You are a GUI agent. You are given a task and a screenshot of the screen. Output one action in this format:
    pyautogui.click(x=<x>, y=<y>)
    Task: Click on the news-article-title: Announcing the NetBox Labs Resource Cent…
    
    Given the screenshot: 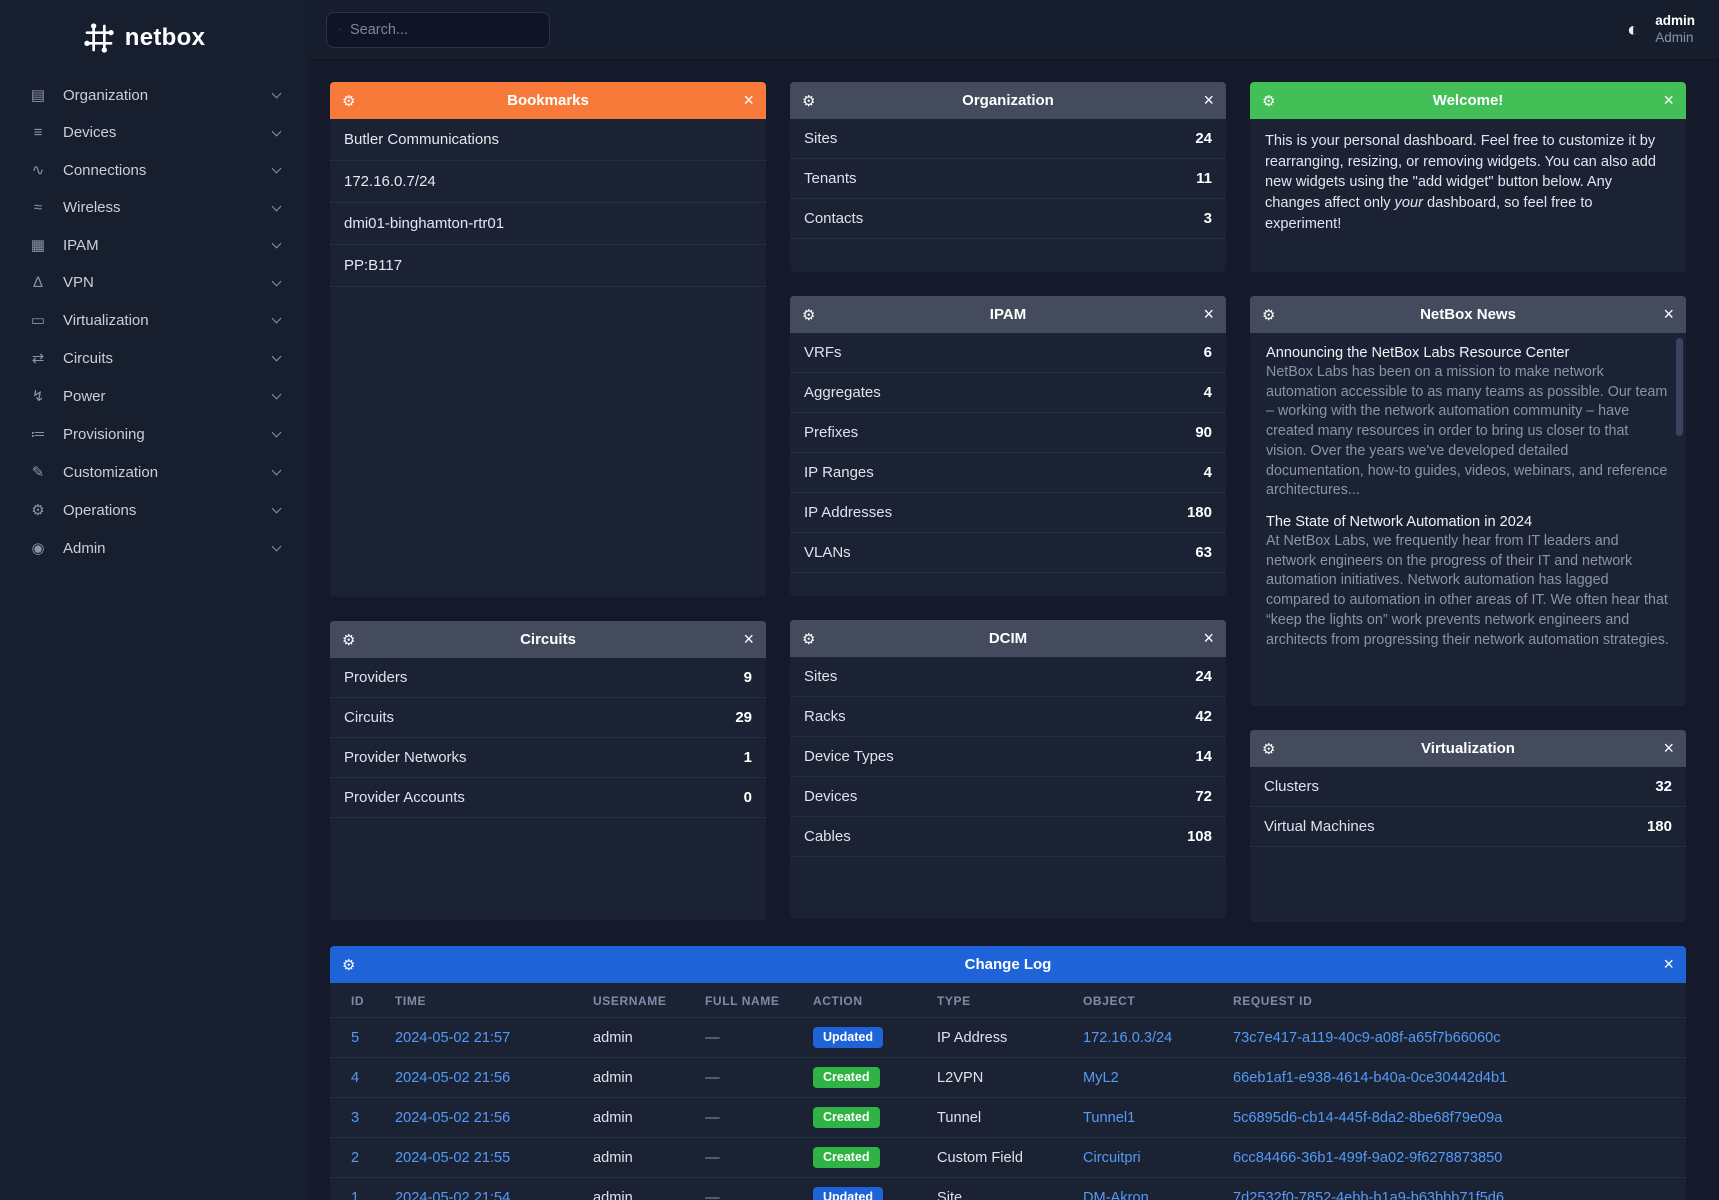 What is the action you would take?
    pyautogui.click(x=1418, y=353)
    